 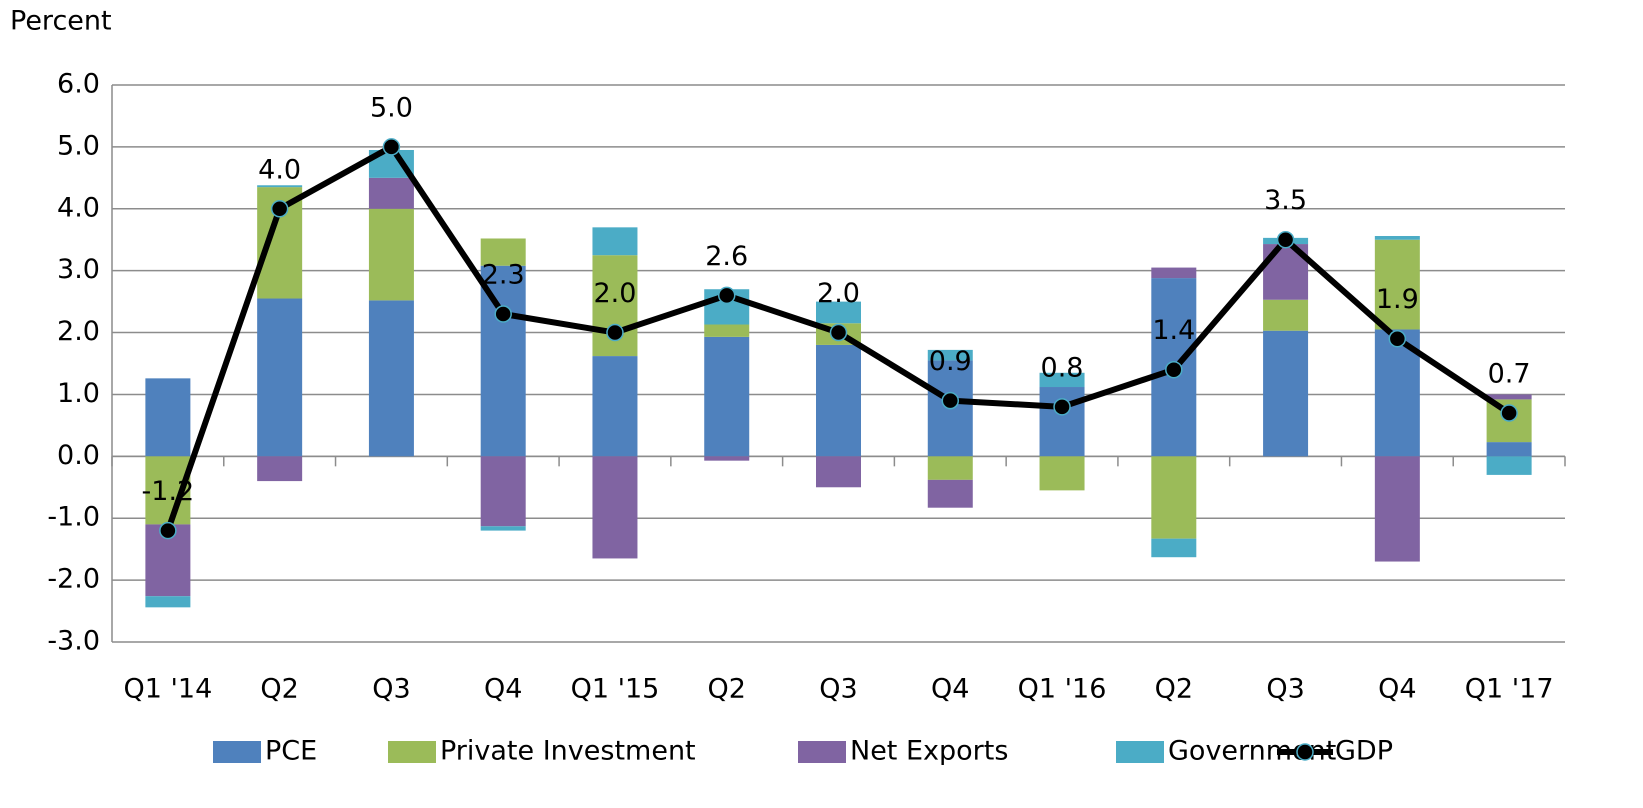 What do you see at coordinates (167, 689) in the screenshot?
I see `x-tick-label: Q1 '14` at bounding box center [167, 689].